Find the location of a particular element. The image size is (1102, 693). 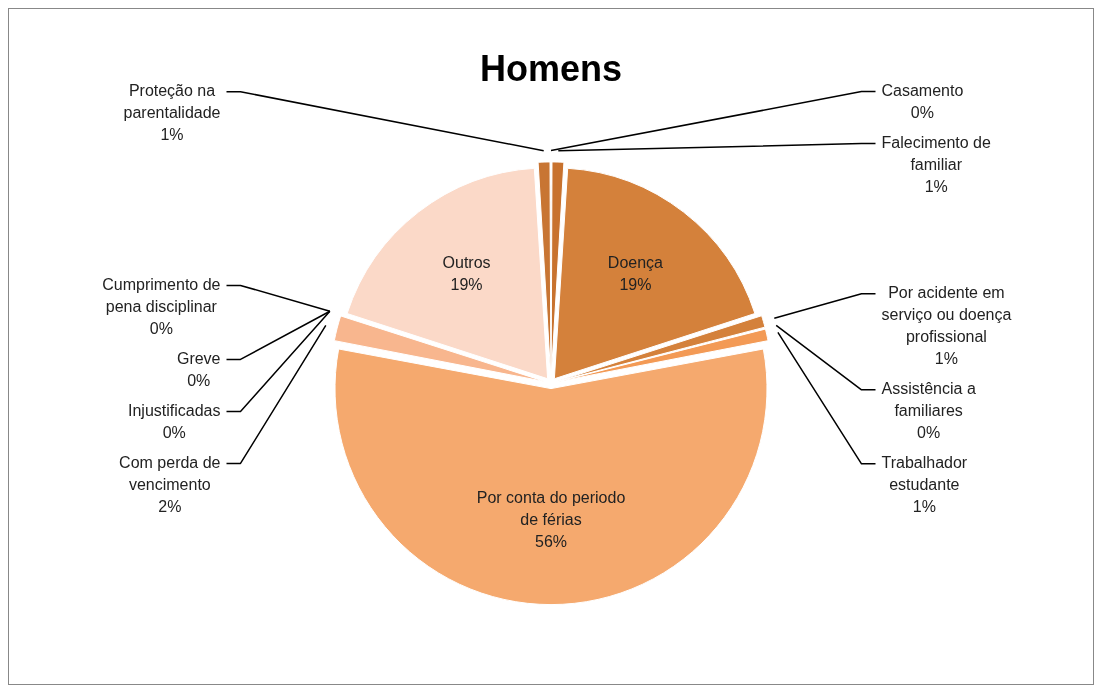

category-label: Greve is located at coordinates (198, 358).